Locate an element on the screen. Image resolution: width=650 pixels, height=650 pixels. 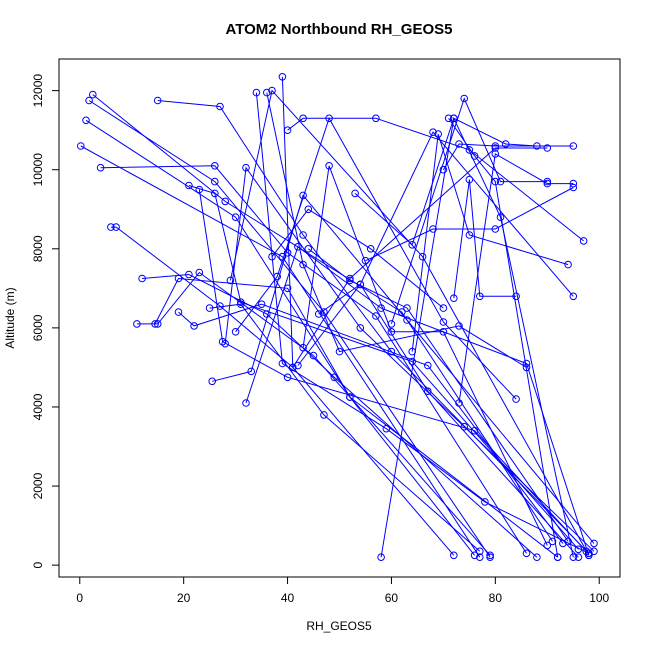
y-tick-label: 8000 is located at coordinates (38, 248).